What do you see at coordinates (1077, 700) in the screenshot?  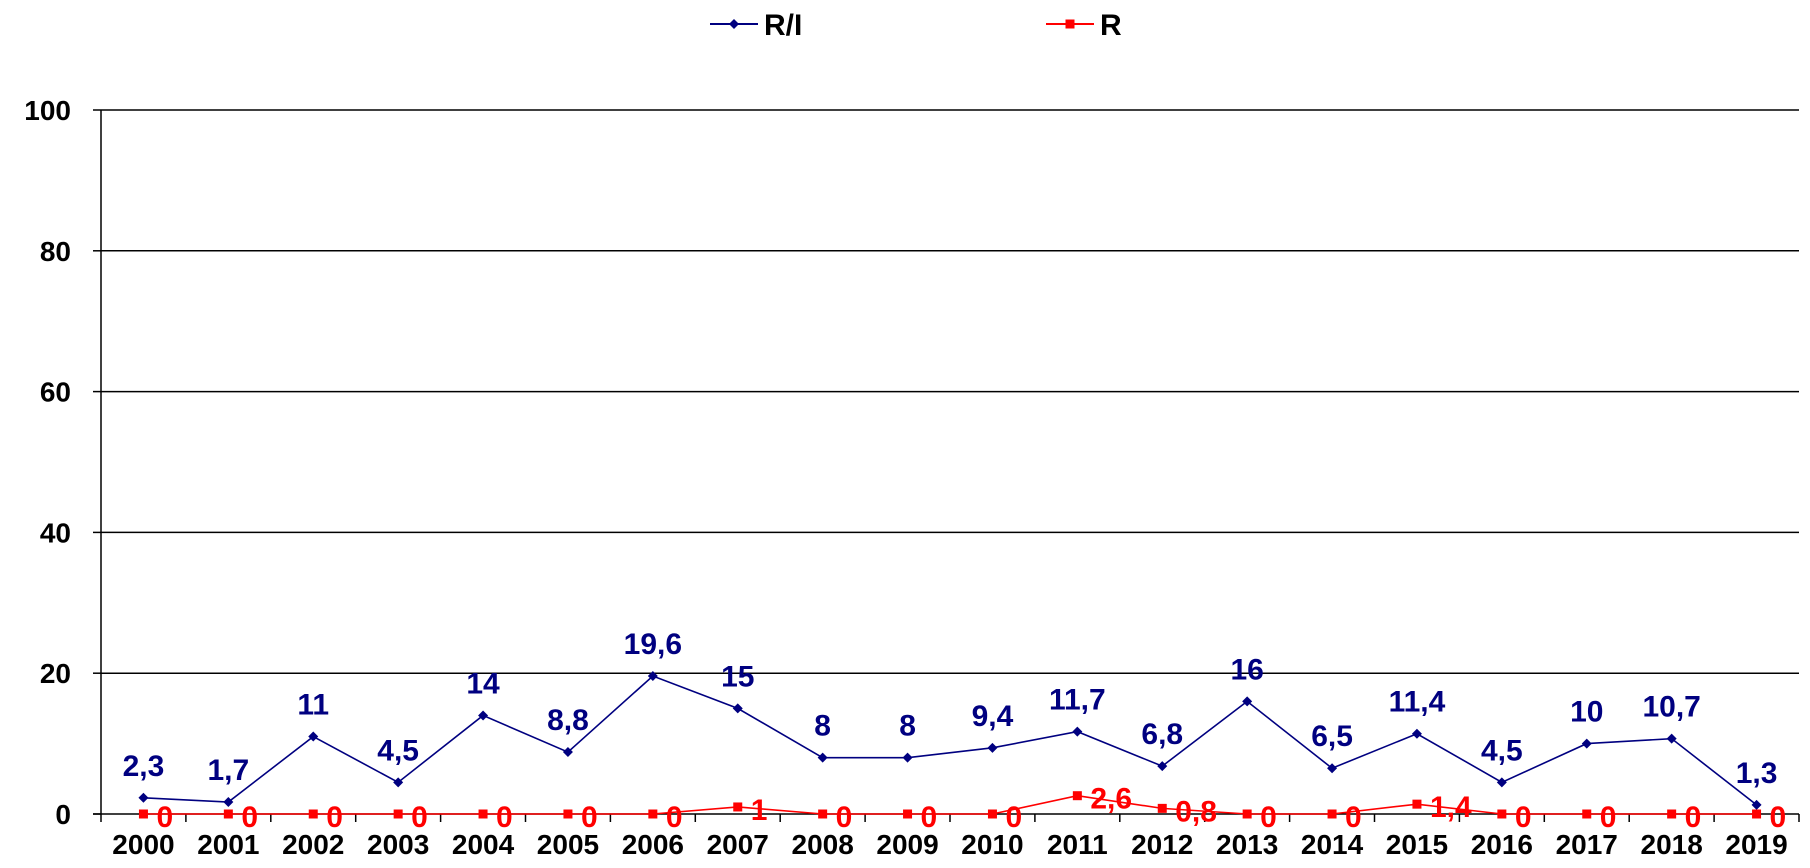 I see `data-label: 11,7` at bounding box center [1077, 700].